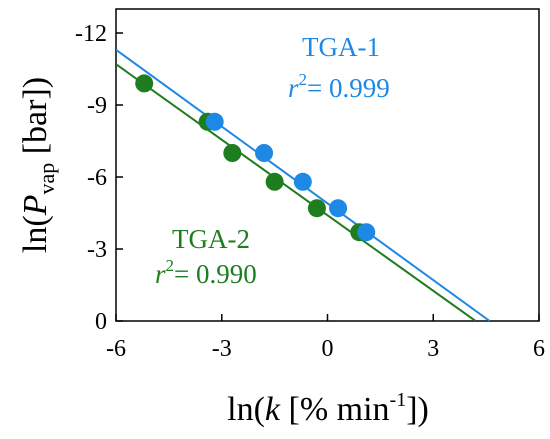 The width and height of the screenshot is (550, 439). I want to click on x-tick-label: 0, so click(328, 349).